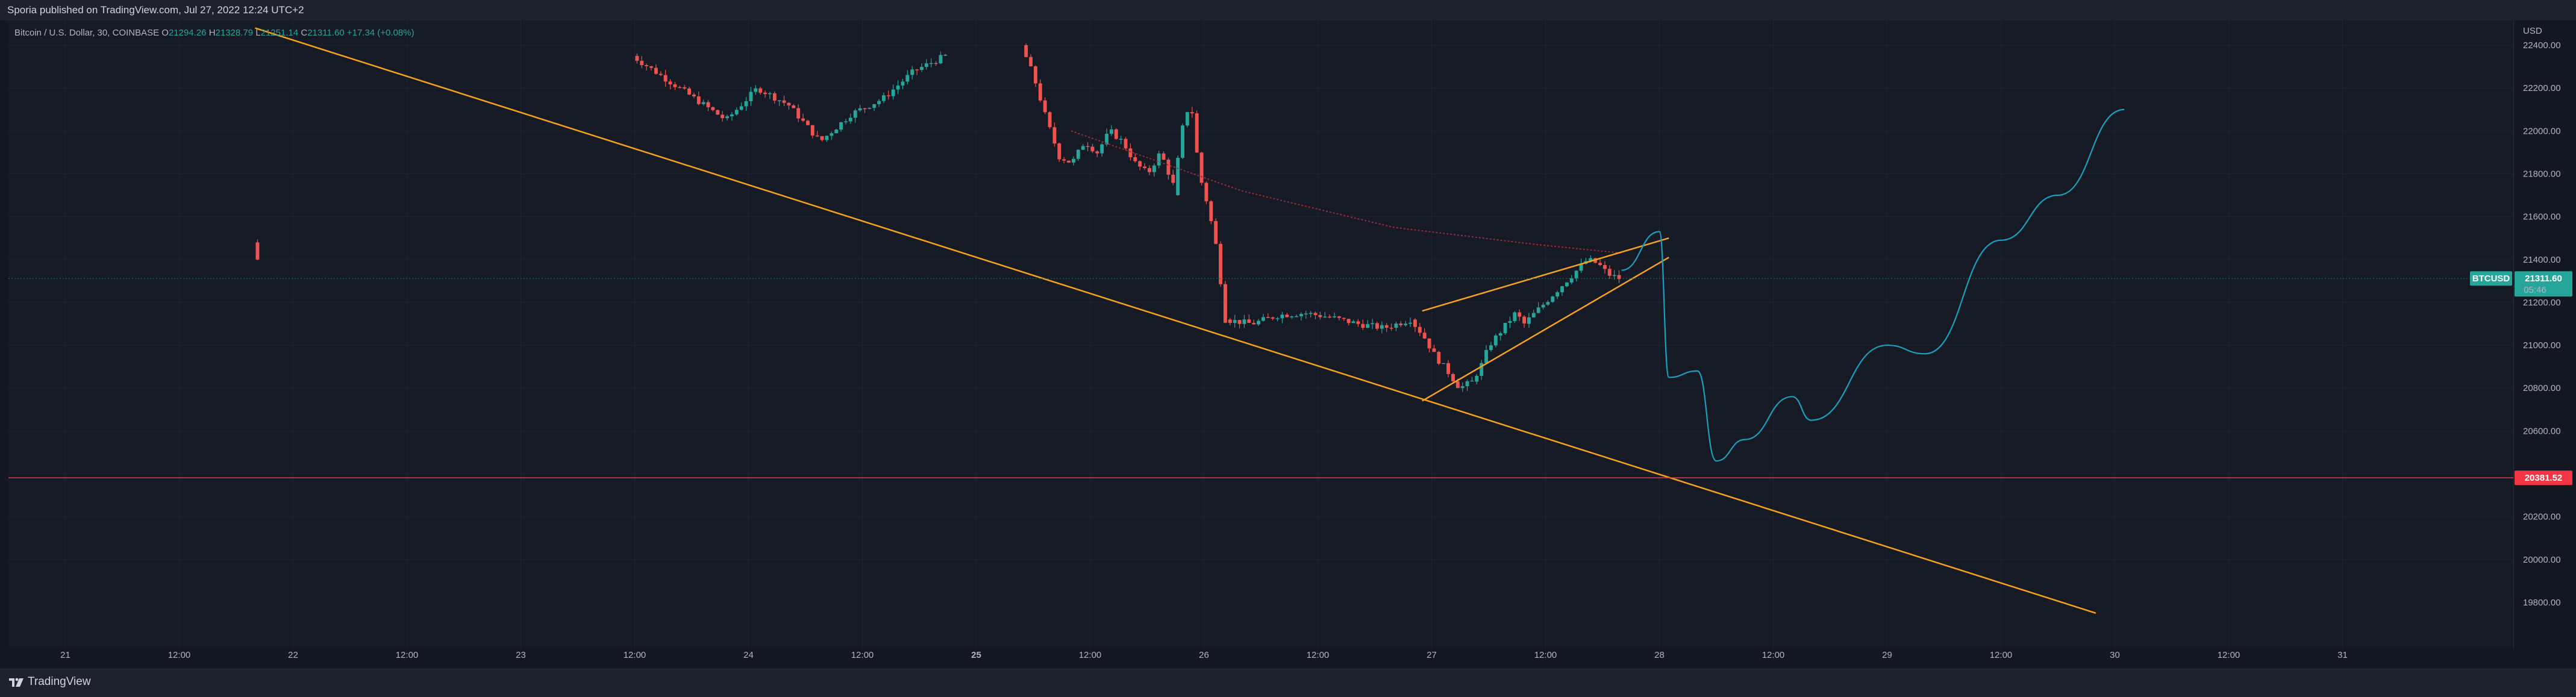 The width and height of the screenshot is (2576, 697). What do you see at coordinates (188, 33) in the screenshot?
I see `open-value: 21294.26` at bounding box center [188, 33].